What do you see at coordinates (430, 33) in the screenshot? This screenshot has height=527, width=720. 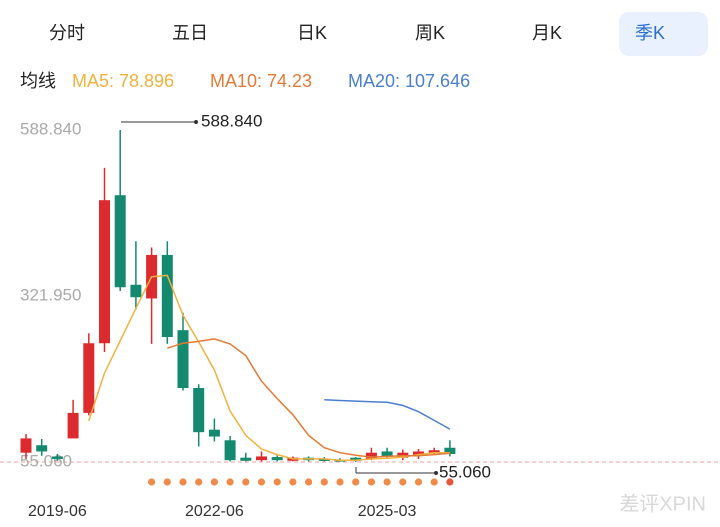 I see `tab: 周K` at bounding box center [430, 33].